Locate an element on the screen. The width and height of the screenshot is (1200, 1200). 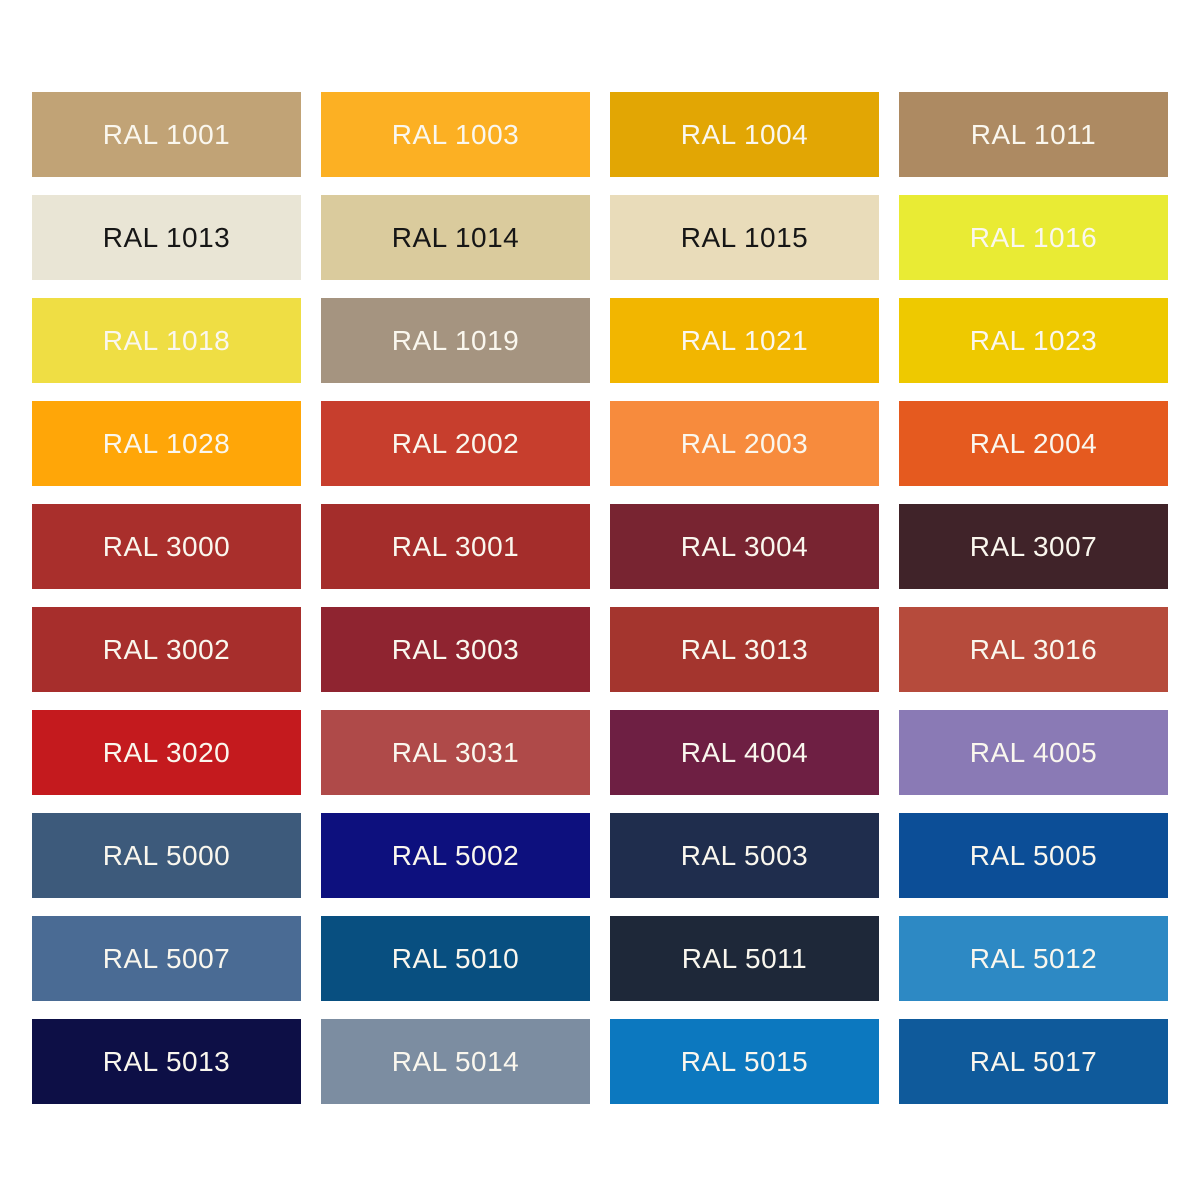
swatch-label: RAL 3013 is located at coordinates (744, 649).